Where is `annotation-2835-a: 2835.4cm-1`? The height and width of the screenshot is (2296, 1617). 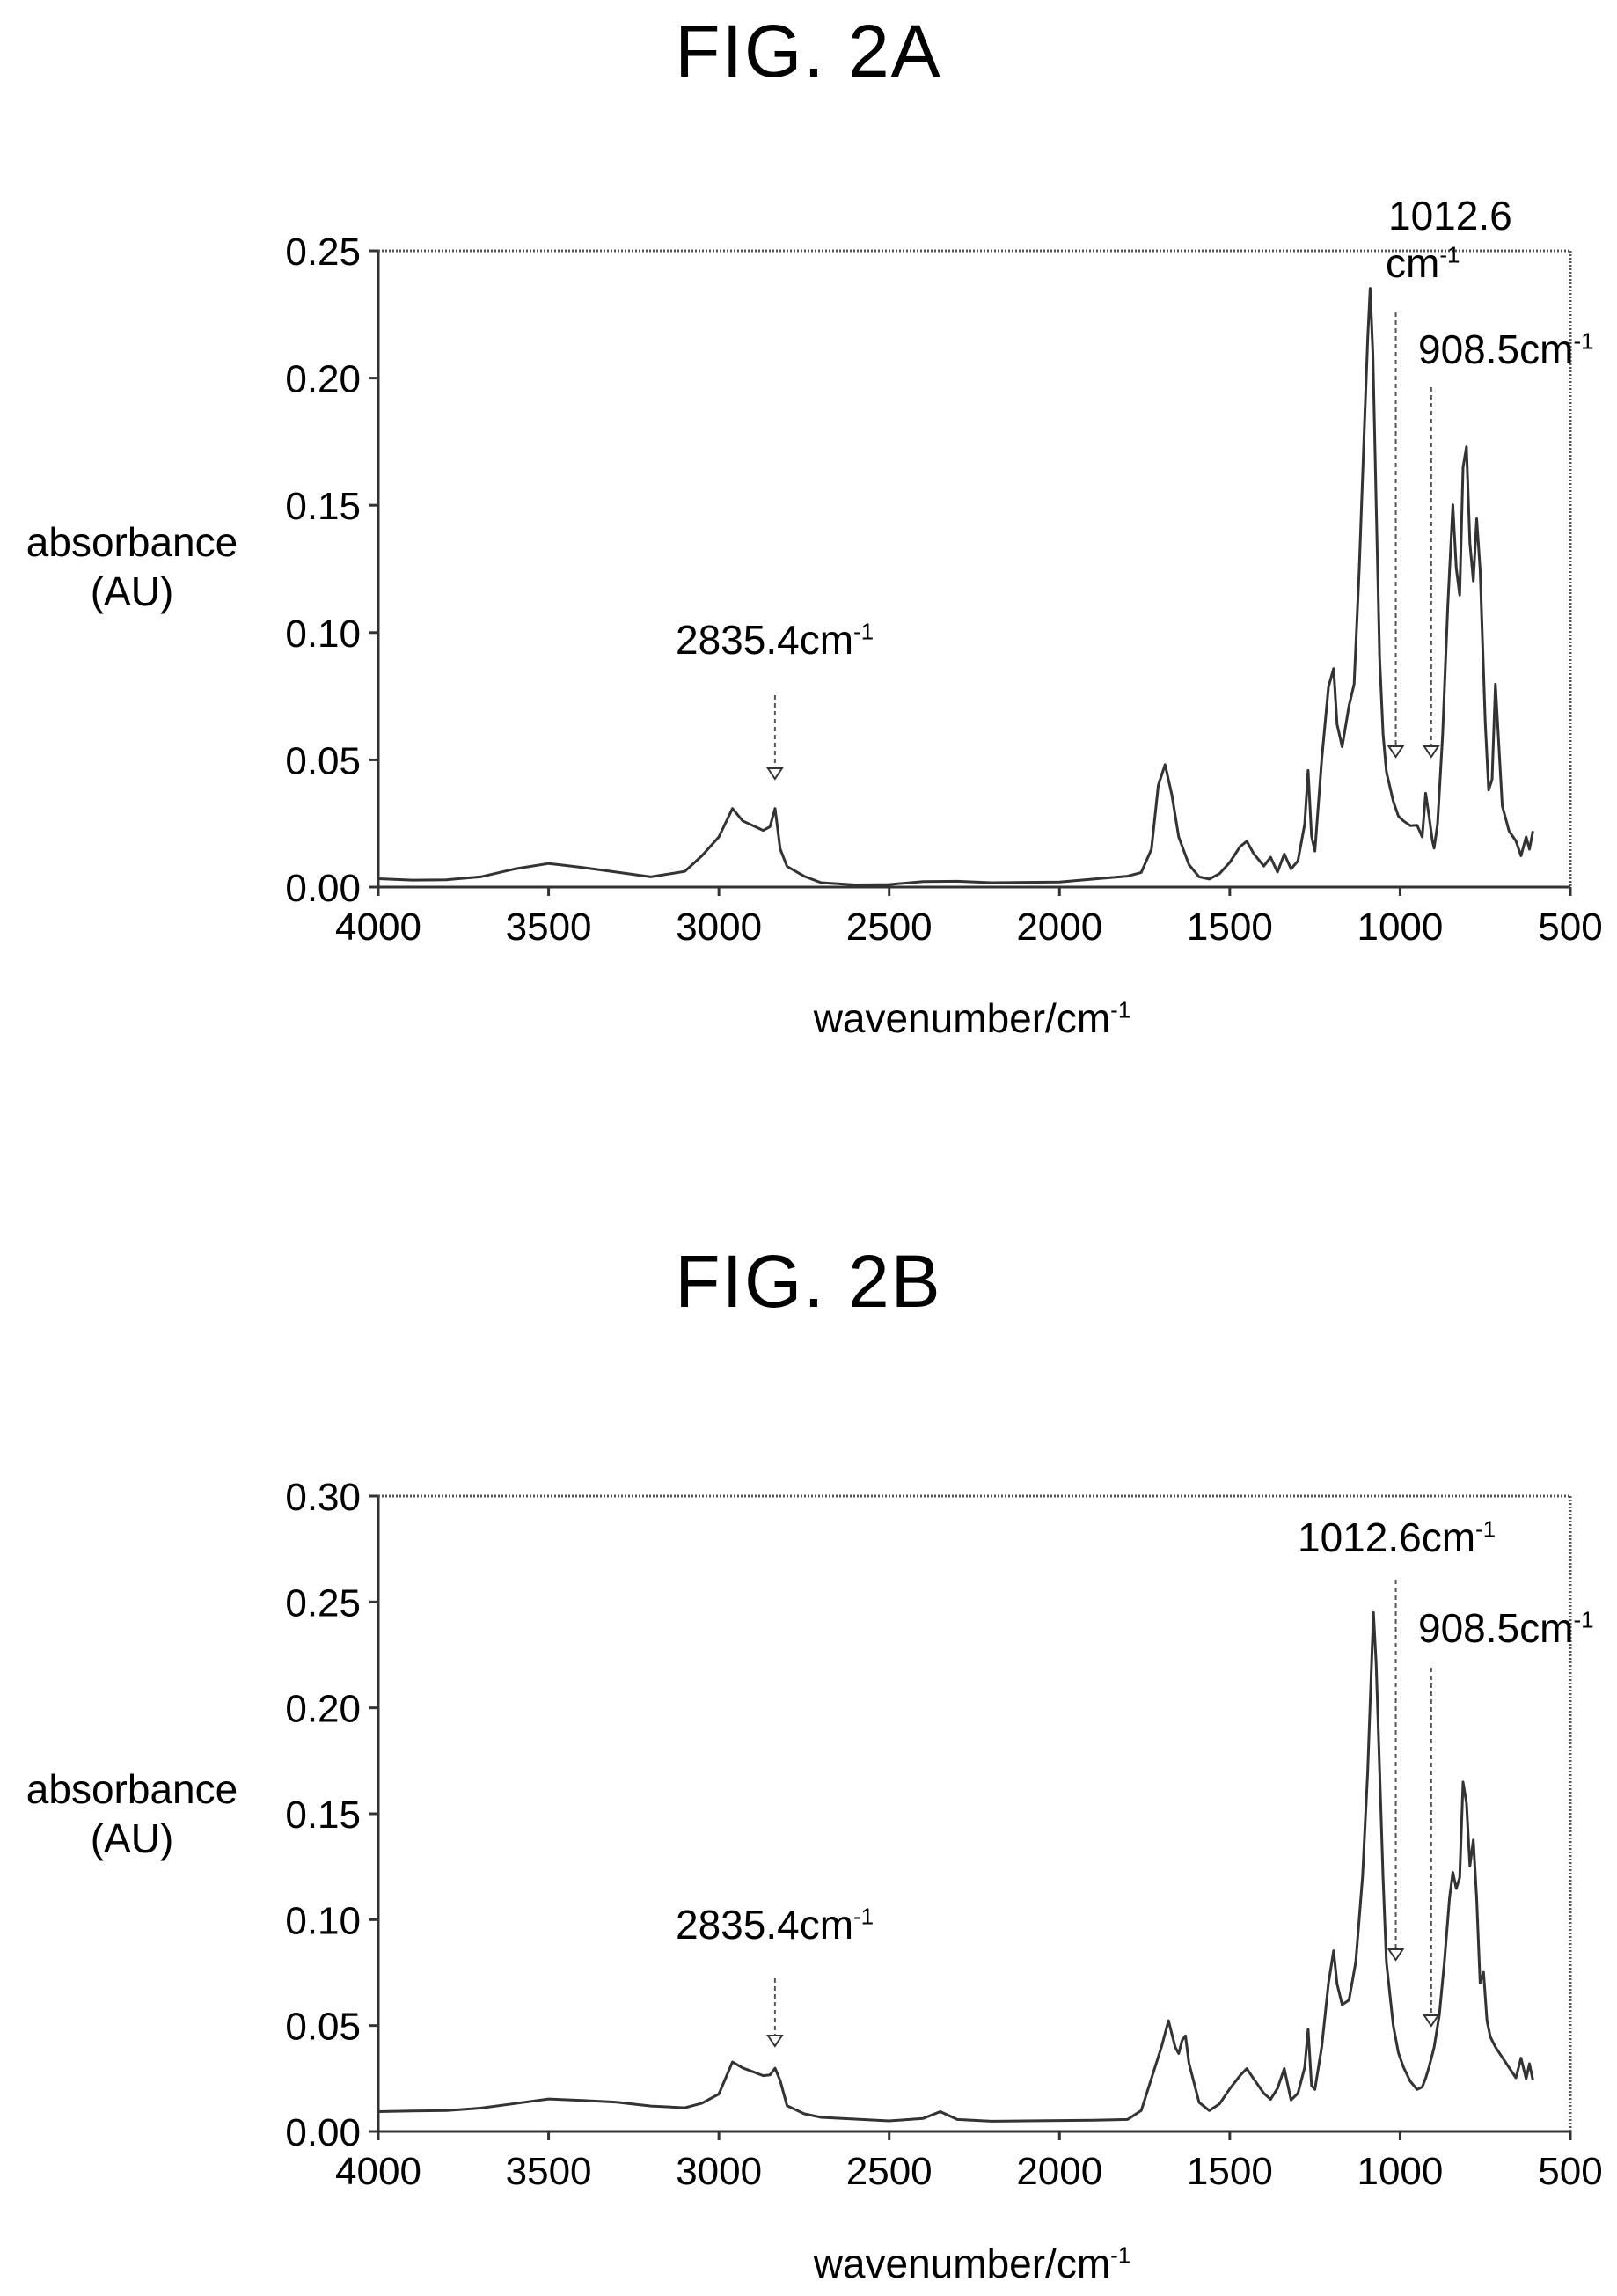
annotation-2835-a: 2835.4cm-1 is located at coordinates (775, 640).